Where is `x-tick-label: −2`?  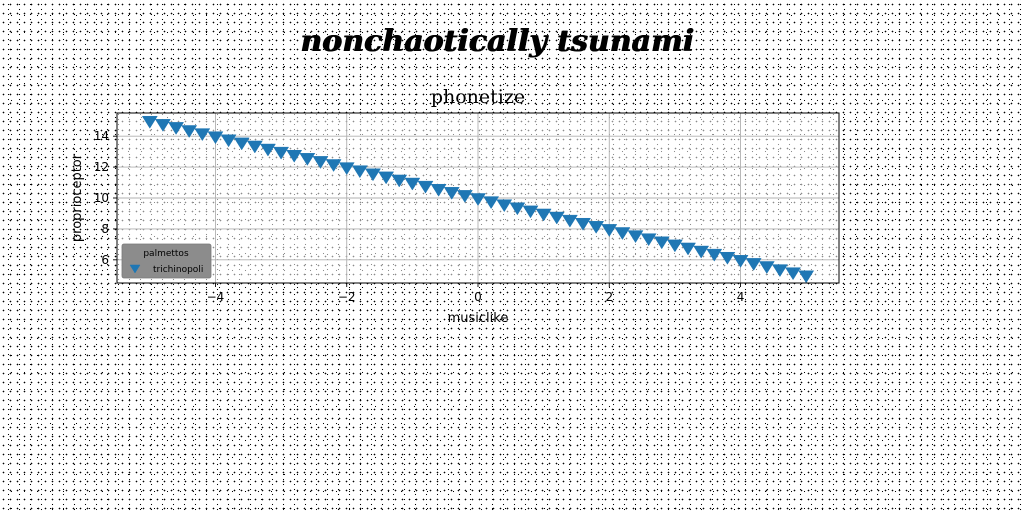
x-tick-label: −2 is located at coordinates (347, 297).